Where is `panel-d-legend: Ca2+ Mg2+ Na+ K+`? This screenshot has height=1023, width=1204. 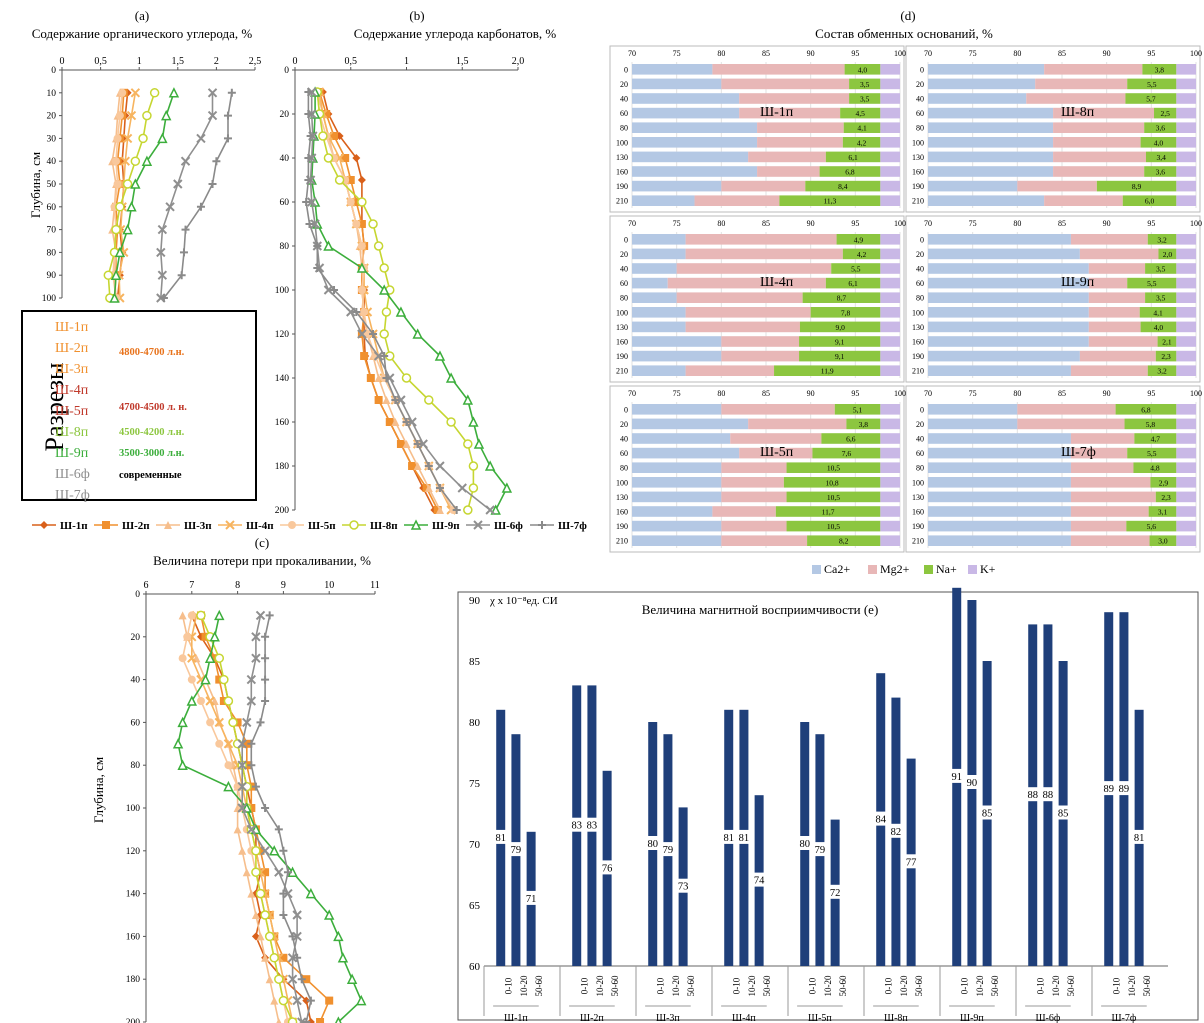 panel-d-legend: Ca2+ Mg2+ Na+ K+ is located at coordinates (904, 569).